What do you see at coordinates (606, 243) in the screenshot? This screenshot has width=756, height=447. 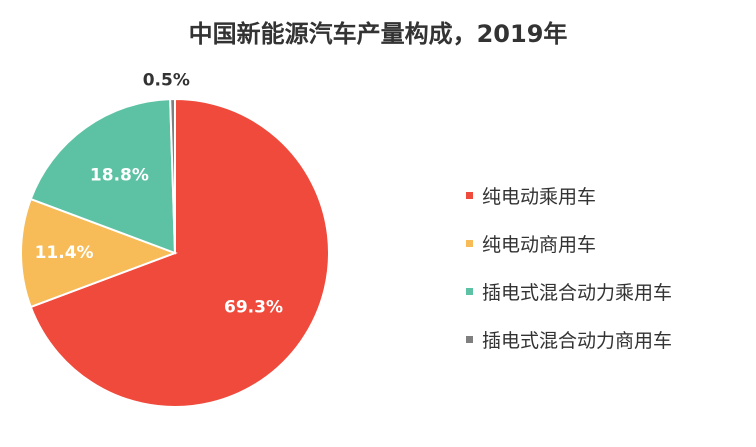 I see `legend-item: 纯电动商用车` at bounding box center [606, 243].